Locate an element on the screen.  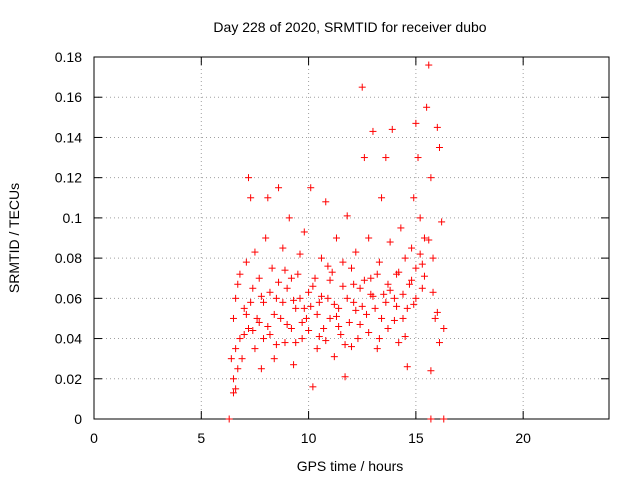
x-tick-label: 10 is located at coordinates (309, 438).